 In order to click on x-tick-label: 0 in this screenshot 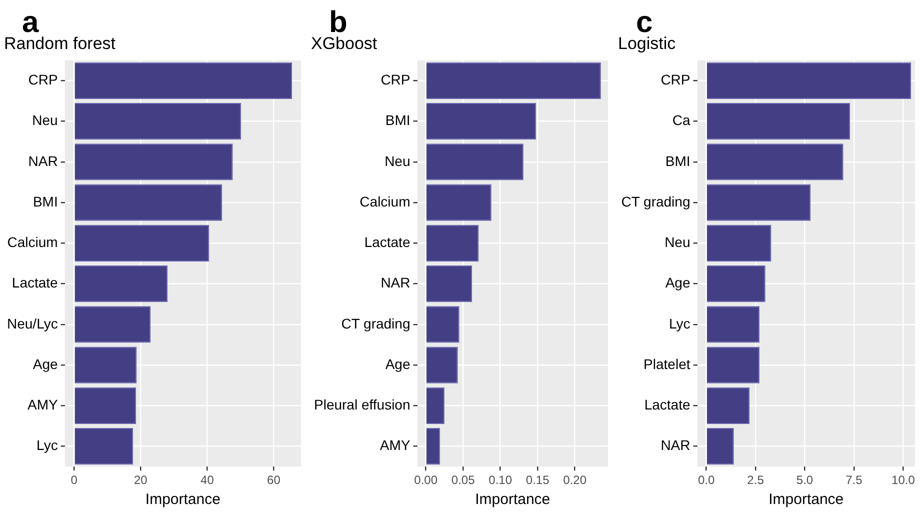, I will do `click(74, 480)`.